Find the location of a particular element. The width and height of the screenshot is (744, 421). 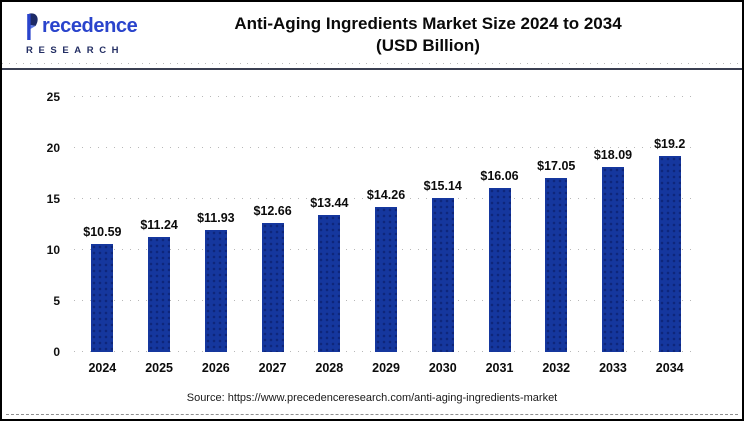

y-axis-tick-15: 15 is located at coordinates (53, 199).